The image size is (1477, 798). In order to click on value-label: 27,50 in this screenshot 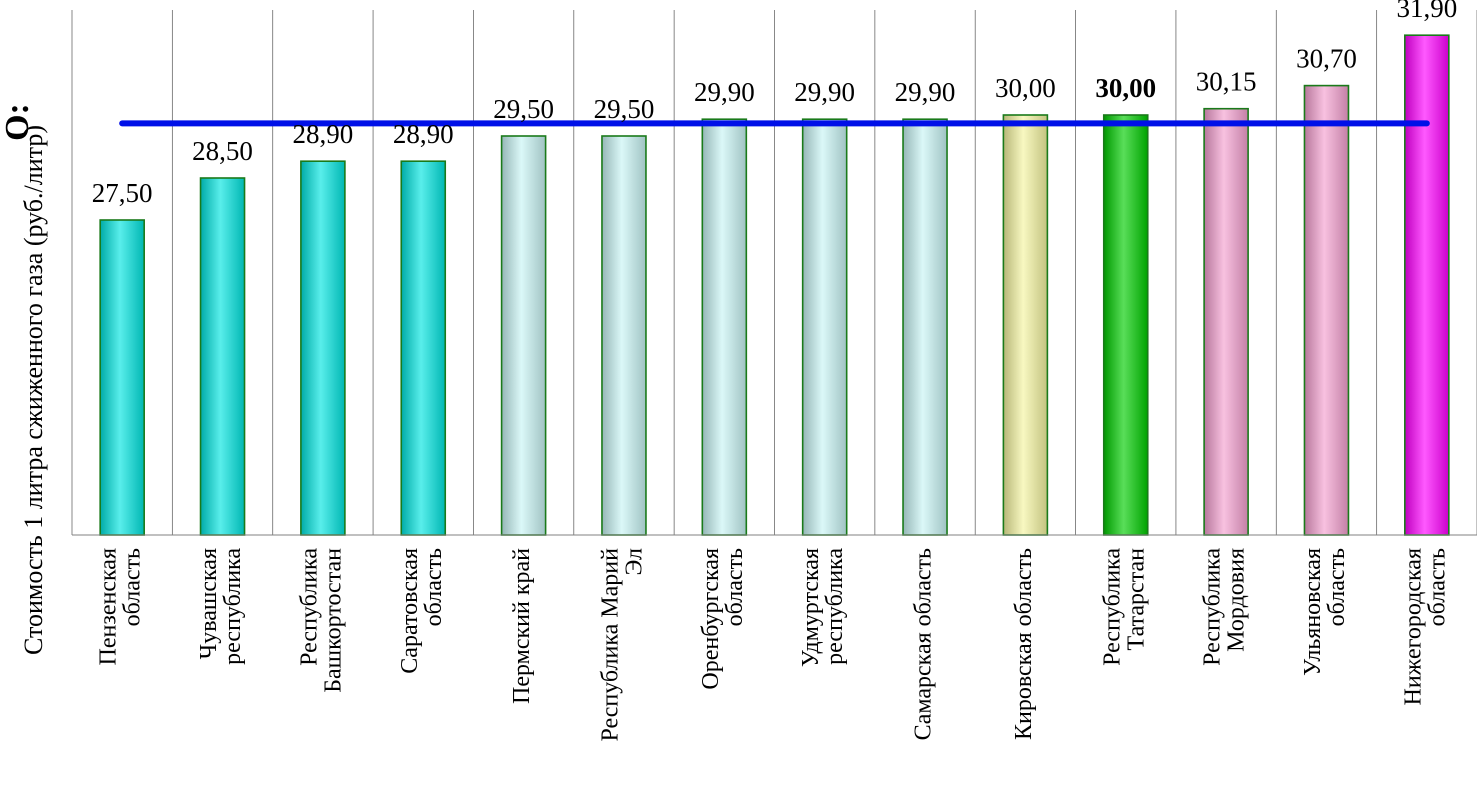, I will do `click(122, 193)`.